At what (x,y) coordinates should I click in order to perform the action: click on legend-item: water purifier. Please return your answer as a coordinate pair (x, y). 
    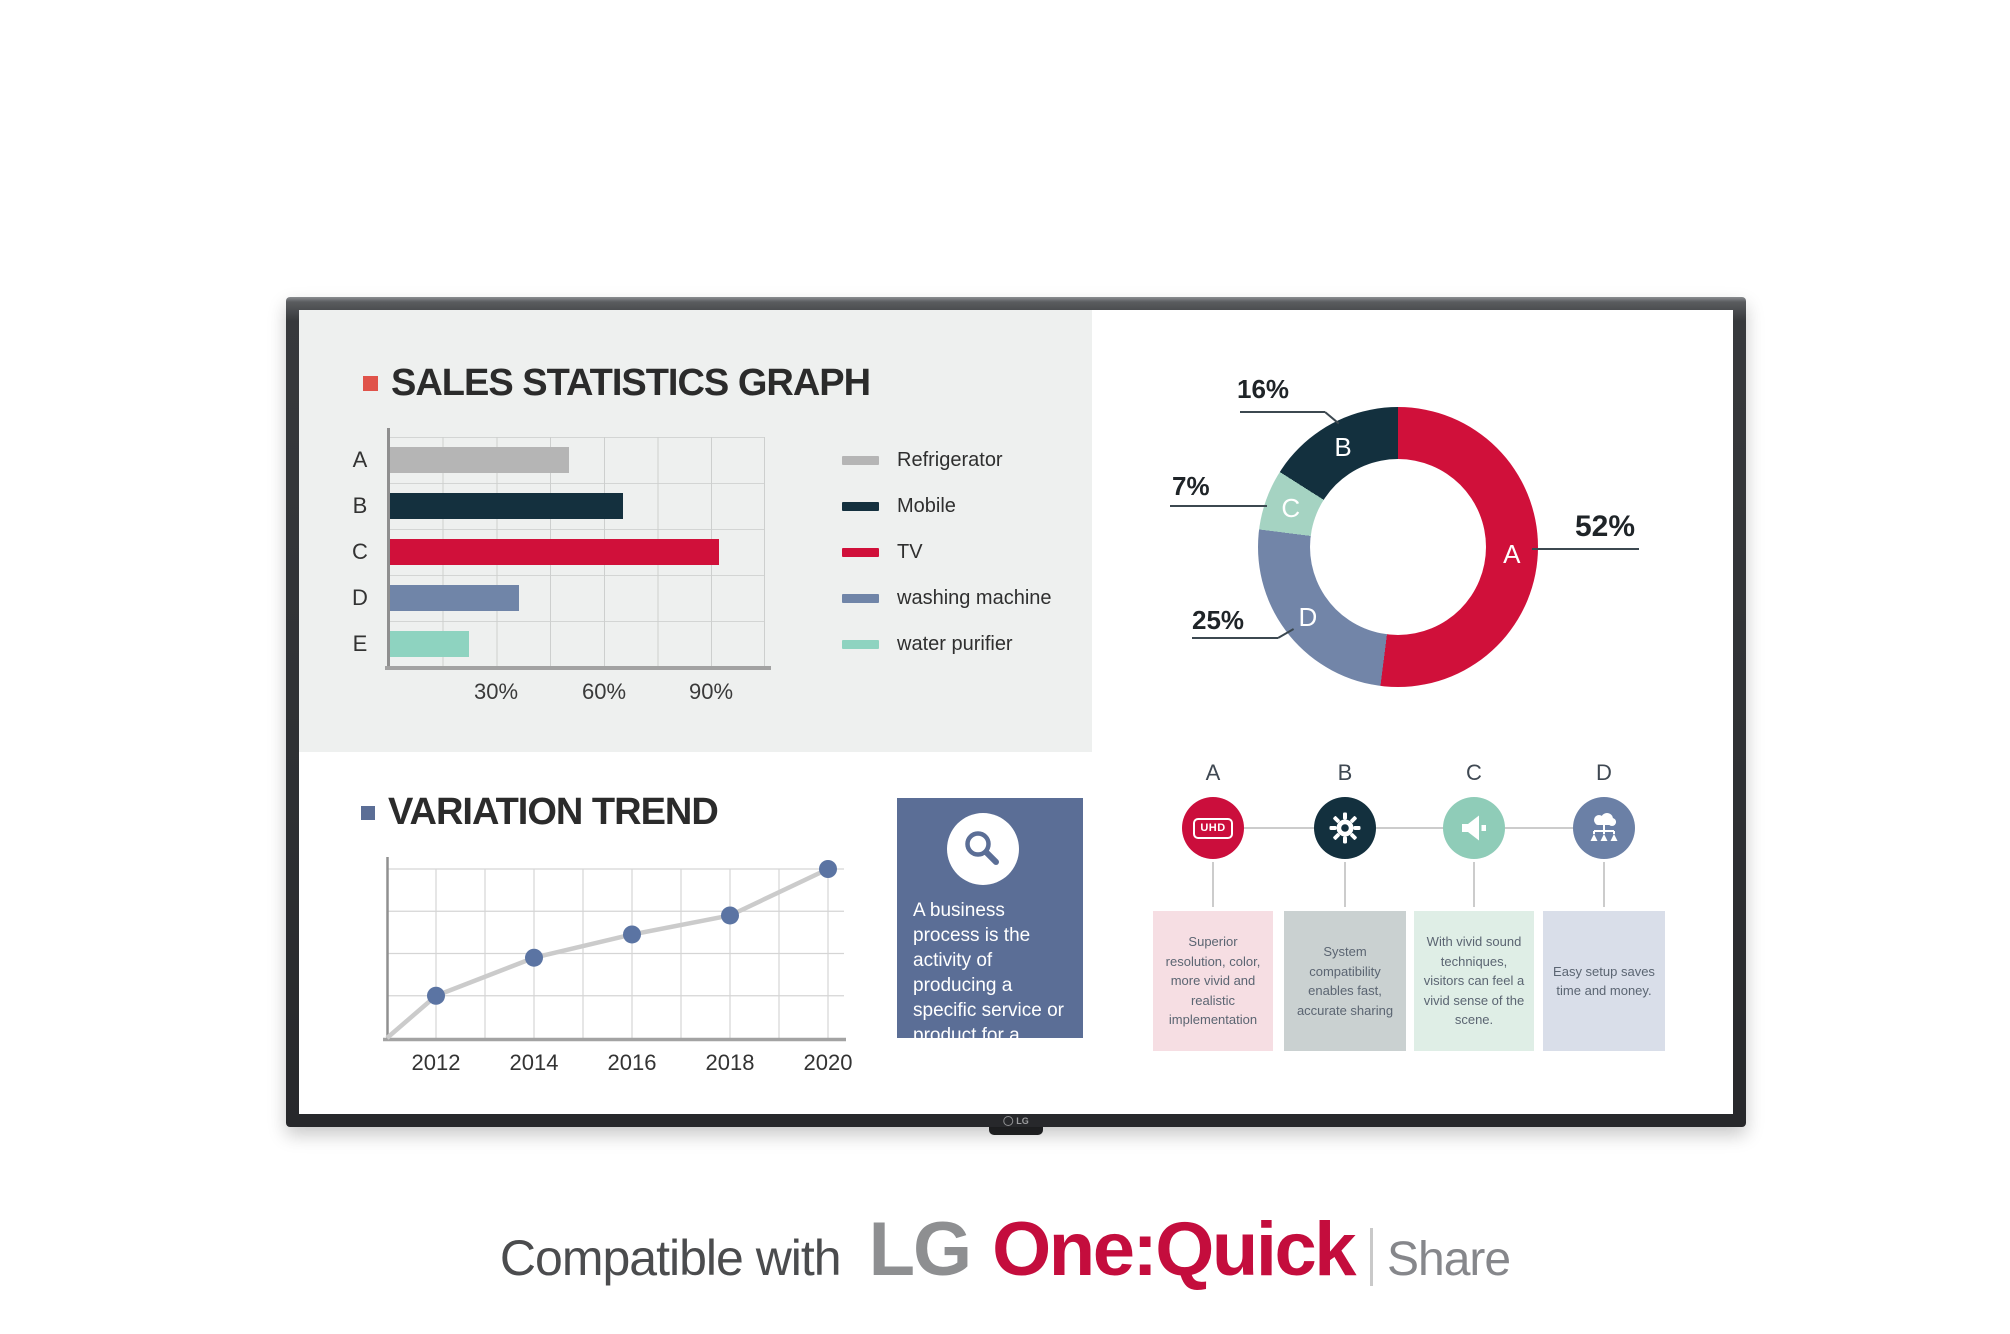
    Looking at the image, I should click on (947, 644).